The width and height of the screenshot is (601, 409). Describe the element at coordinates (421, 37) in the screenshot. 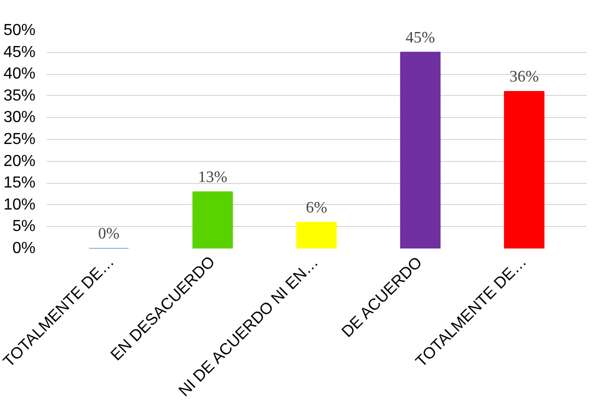

I see `data-label: 45%` at that location.